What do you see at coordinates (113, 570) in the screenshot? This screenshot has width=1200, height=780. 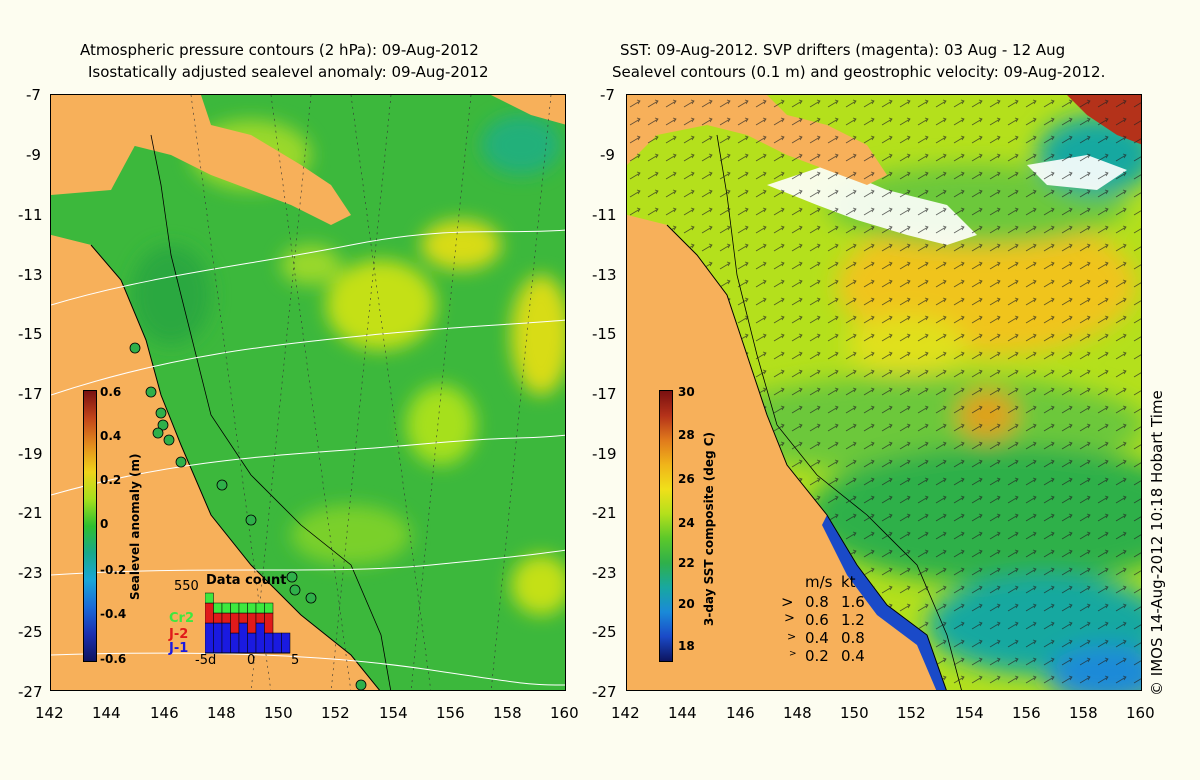 I see `cb-left-label: -0.2` at bounding box center [113, 570].